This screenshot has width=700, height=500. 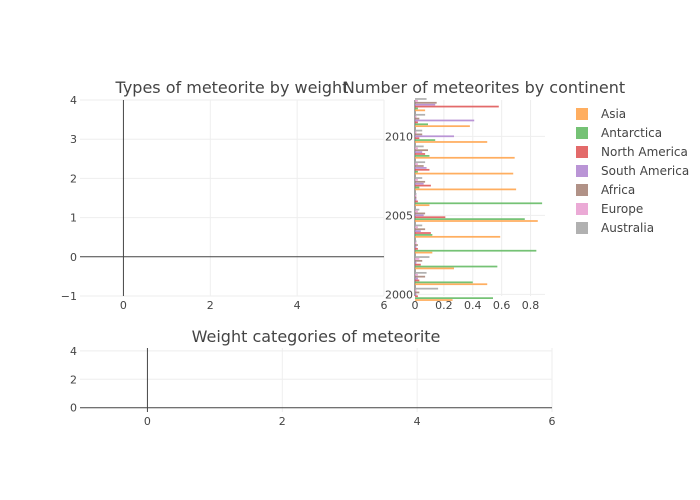 I want to click on bar-africa-2007, so click(x=420, y=181).